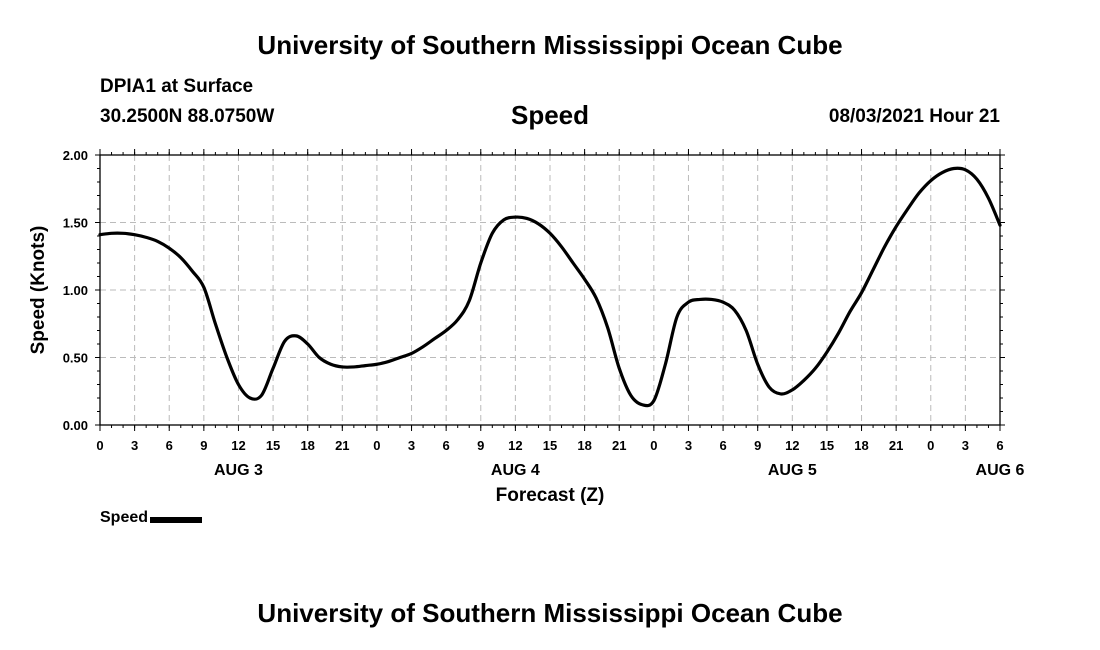  I want to click on y-tick-label: 2.00, so click(75, 155).